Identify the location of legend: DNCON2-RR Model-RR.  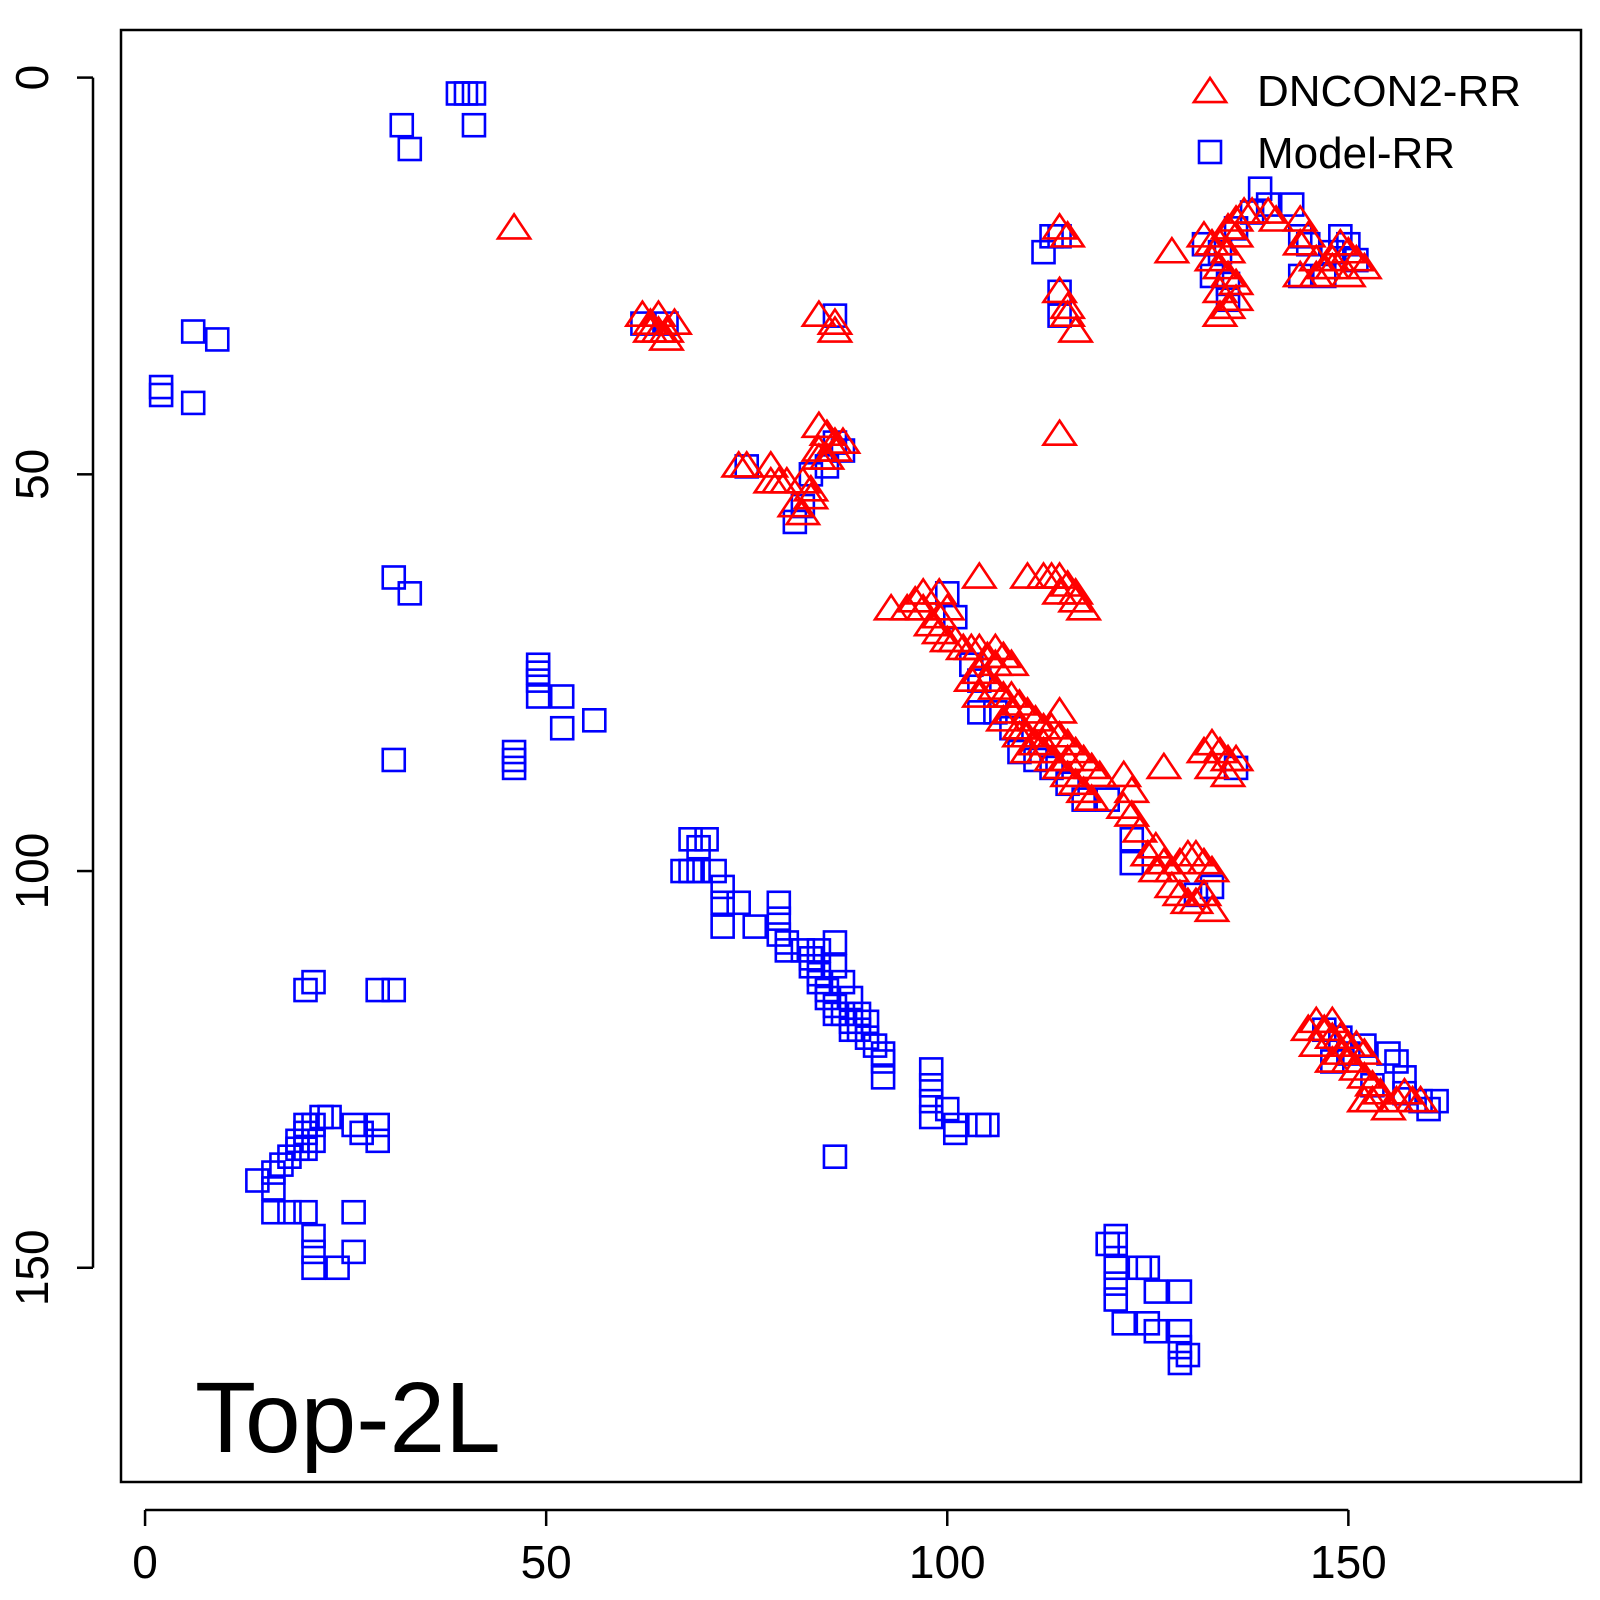
(1356, 122).